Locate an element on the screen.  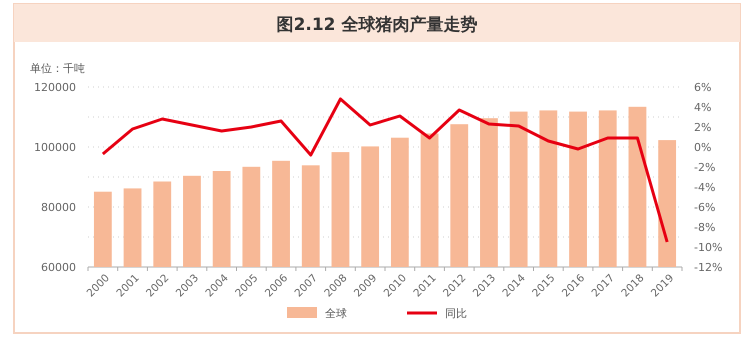
y2-tick-label: -2% is located at coordinates (705, 167).